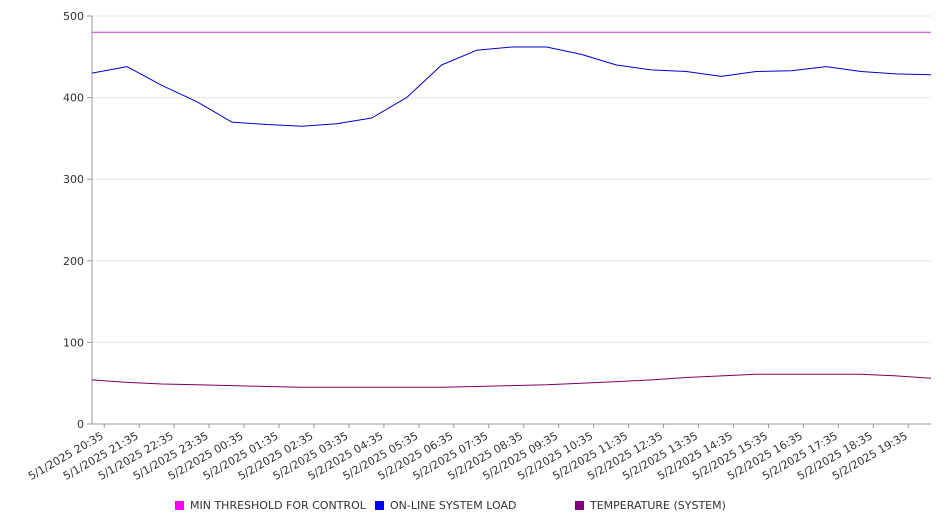  I want to click on y-tick-label: 400, so click(73, 98).